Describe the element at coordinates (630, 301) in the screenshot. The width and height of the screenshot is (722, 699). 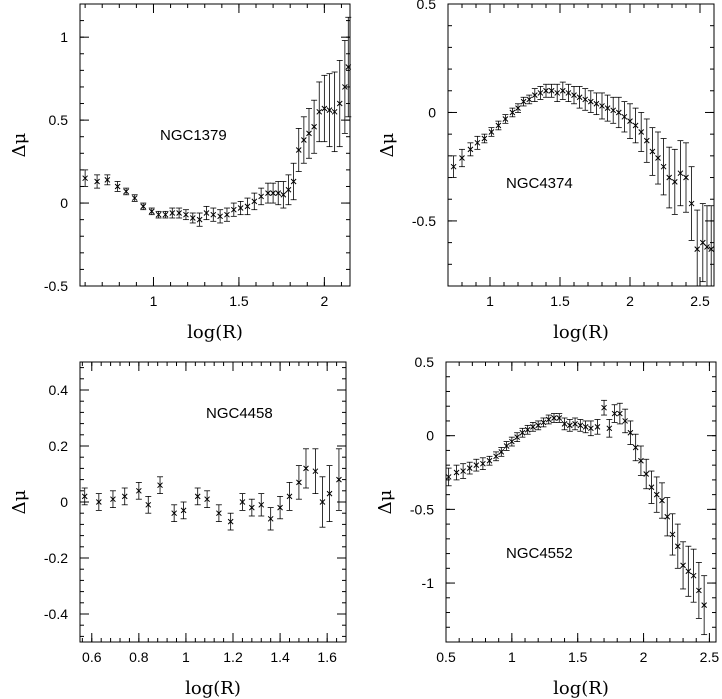
I see `x-tick-label: 2` at that location.